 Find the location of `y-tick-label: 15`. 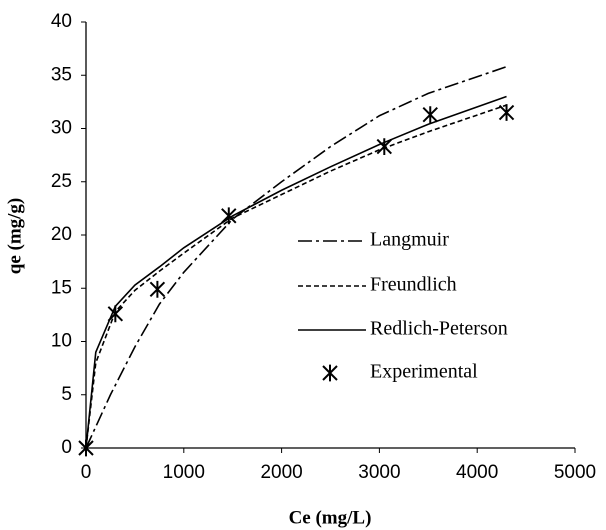

y-tick-label: 15 is located at coordinates (61, 287).